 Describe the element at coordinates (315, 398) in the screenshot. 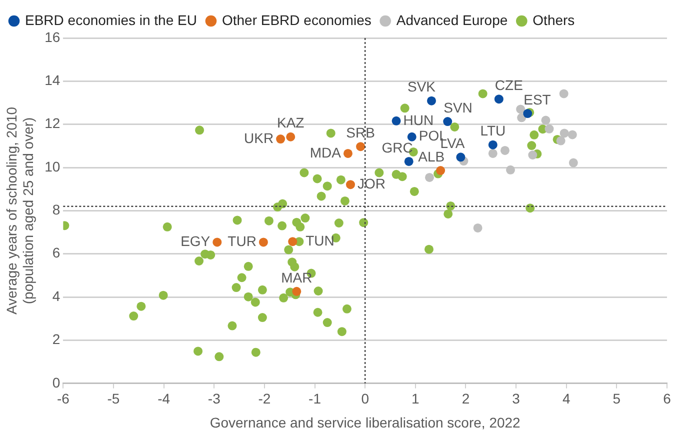

I see `x-tick-label: -1` at that location.